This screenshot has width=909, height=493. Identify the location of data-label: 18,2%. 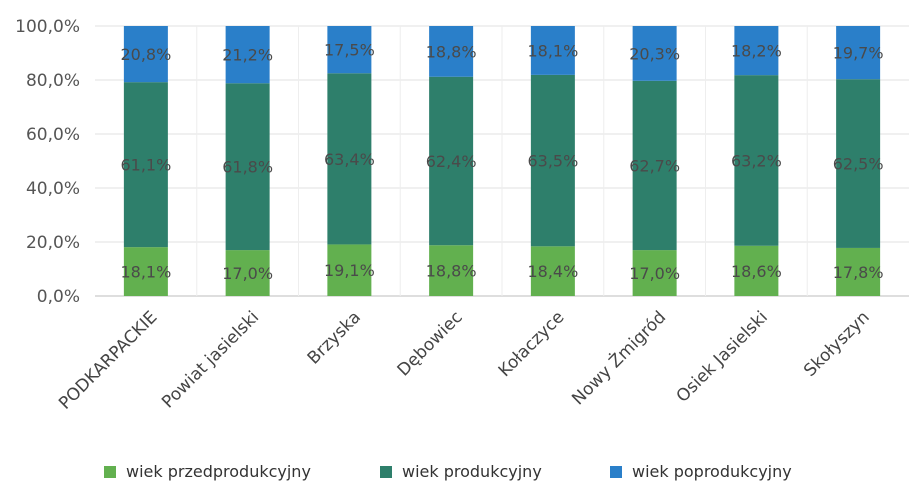
(756, 51).